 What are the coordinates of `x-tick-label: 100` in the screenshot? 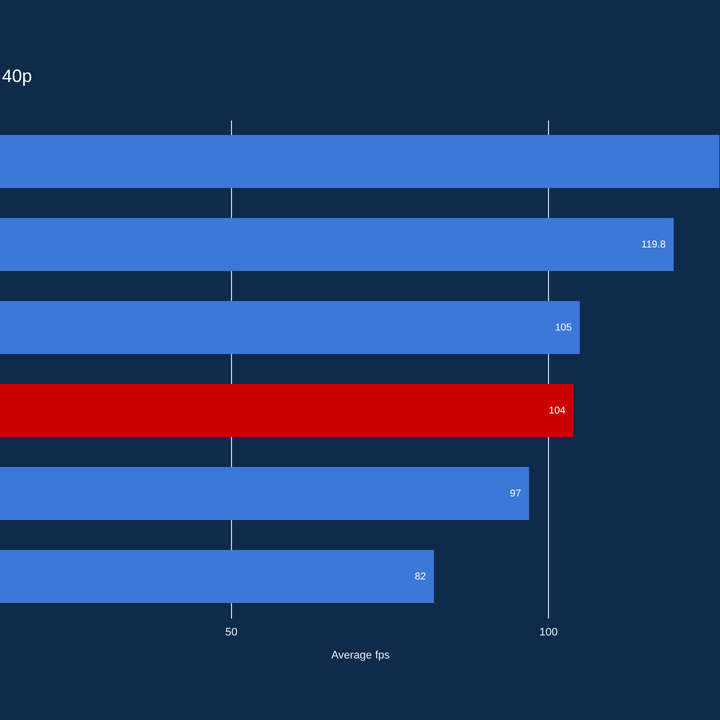 It's located at (548, 632).